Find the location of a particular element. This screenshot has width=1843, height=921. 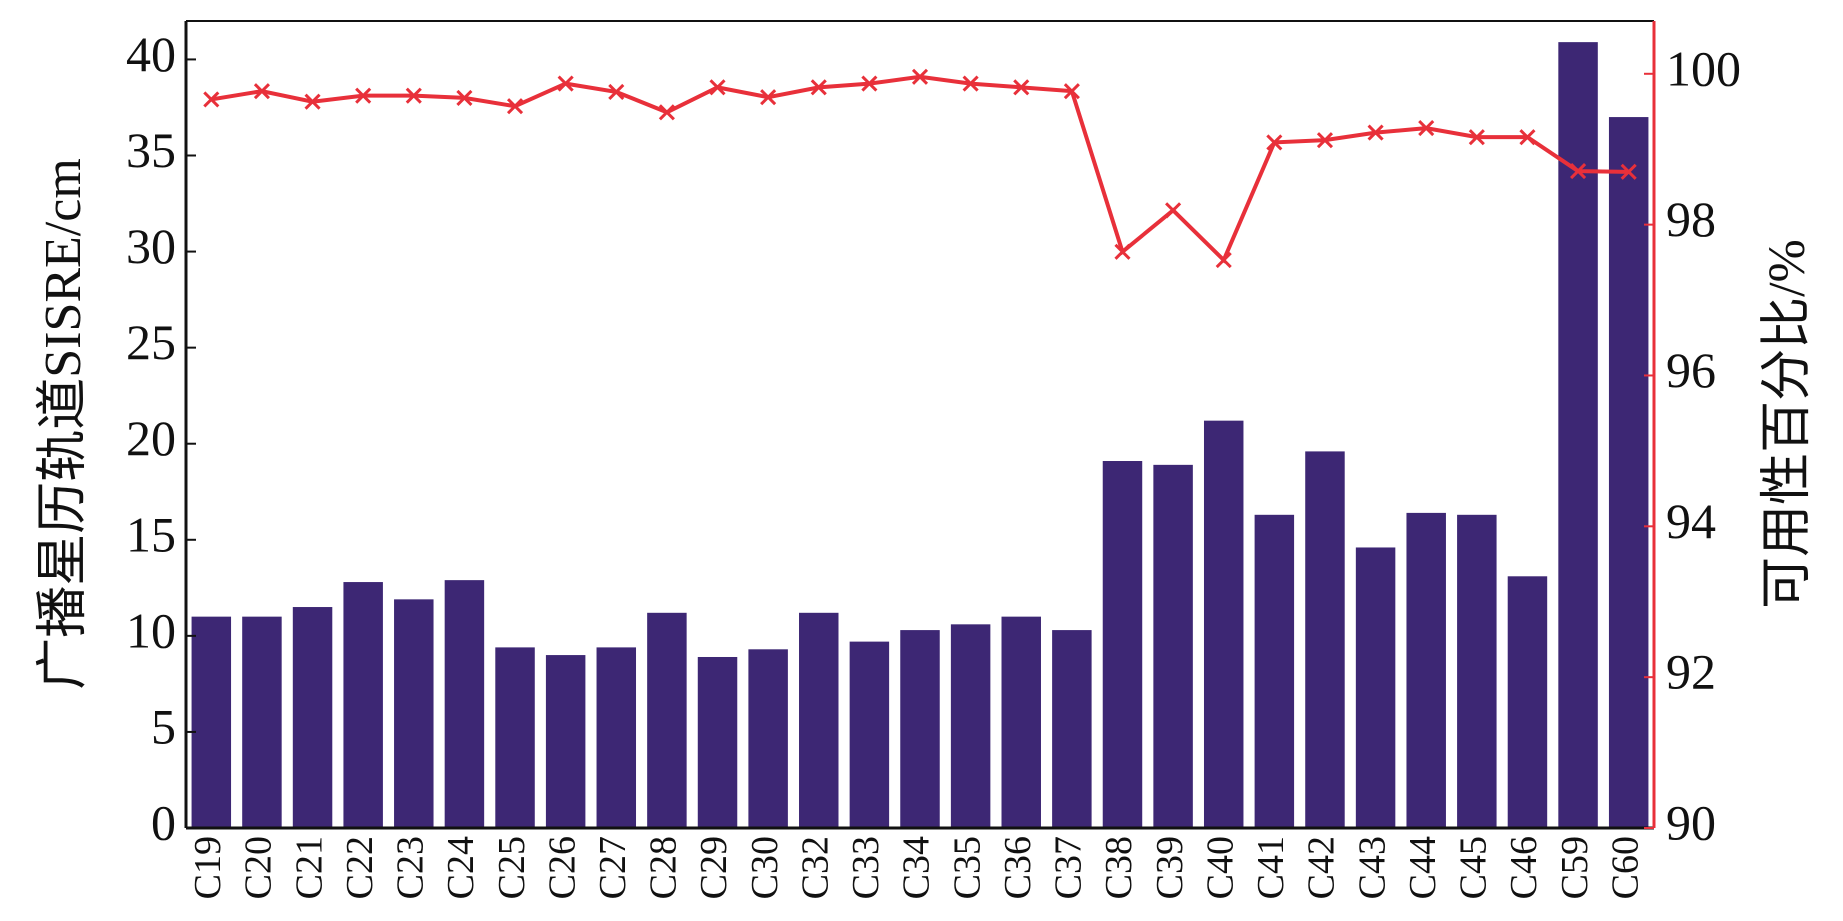

x-tick-label: C32 is located at coordinates (815, 867).